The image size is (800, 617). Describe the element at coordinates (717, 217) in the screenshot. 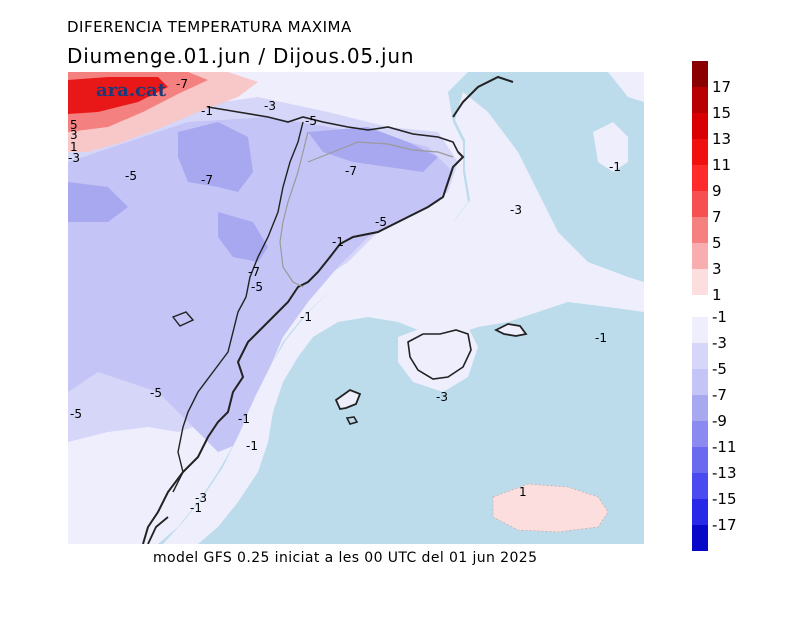

I see `colorbar-label: 7` at that location.